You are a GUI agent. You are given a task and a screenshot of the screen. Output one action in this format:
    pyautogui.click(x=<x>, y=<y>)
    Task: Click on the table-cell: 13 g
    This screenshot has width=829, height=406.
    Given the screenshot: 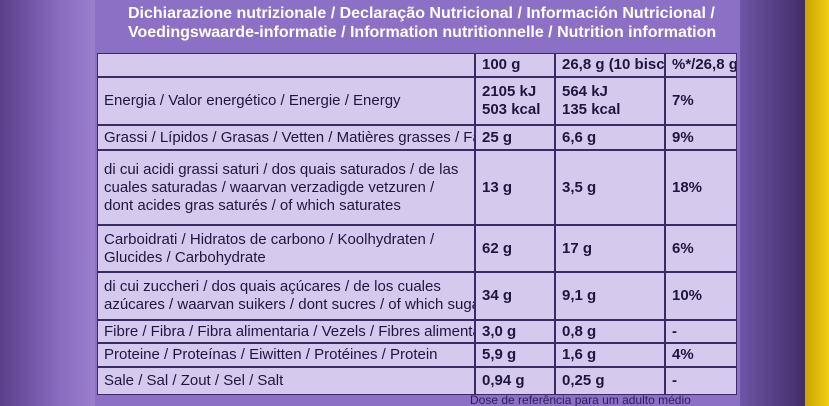 What is the action you would take?
    pyautogui.click(x=515, y=187)
    